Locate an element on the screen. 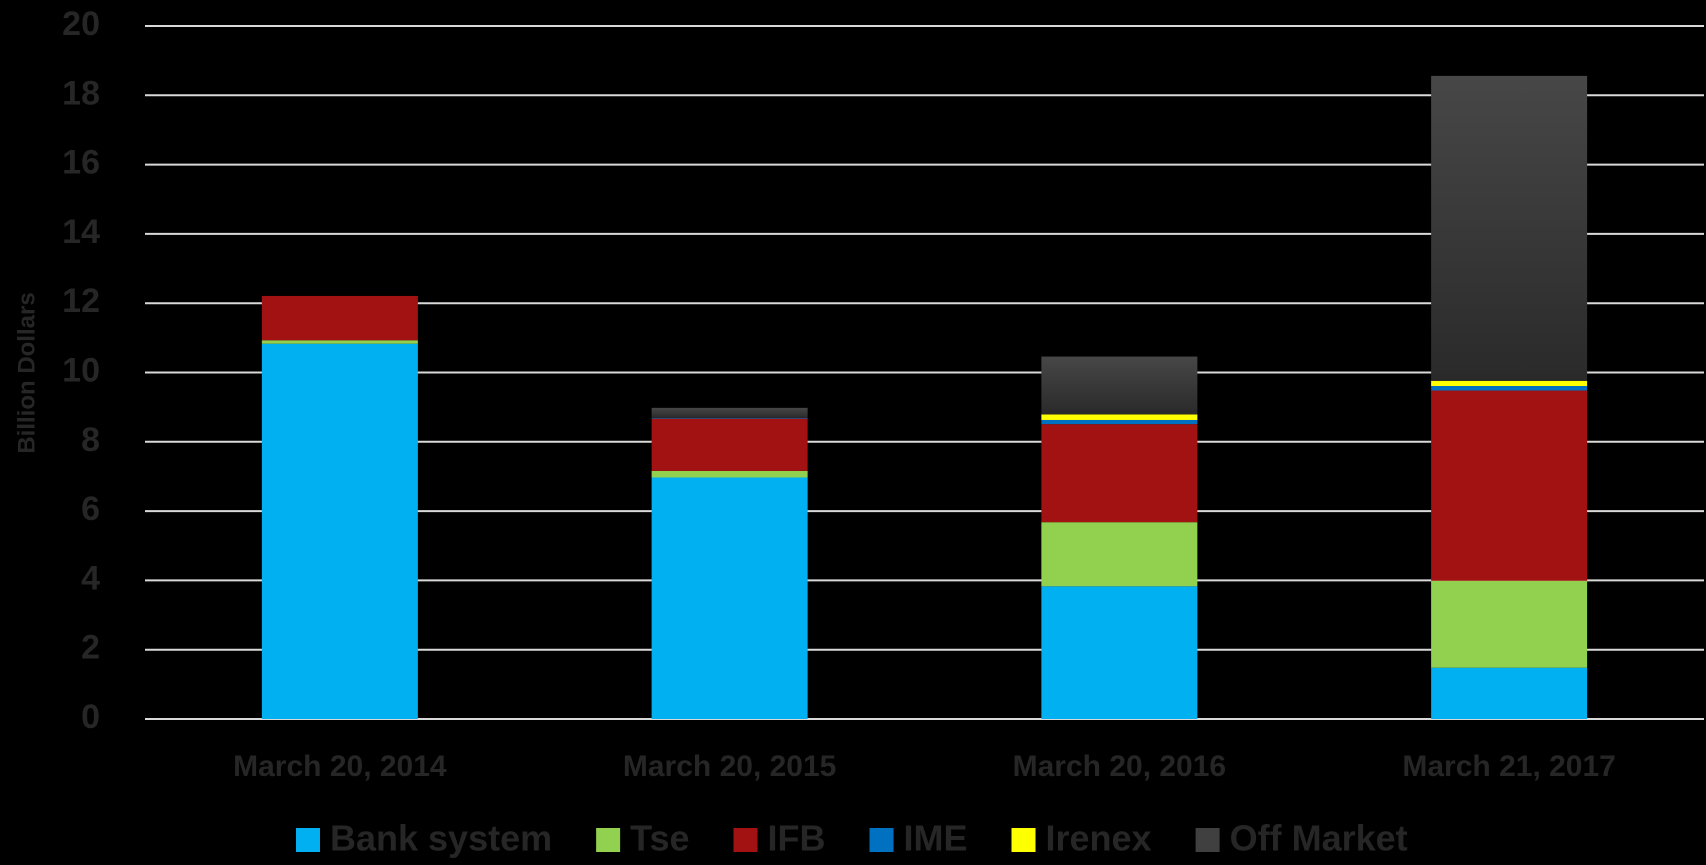 This screenshot has height=865, width=1706. y-tick-label: 4 is located at coordinates (90, 578).